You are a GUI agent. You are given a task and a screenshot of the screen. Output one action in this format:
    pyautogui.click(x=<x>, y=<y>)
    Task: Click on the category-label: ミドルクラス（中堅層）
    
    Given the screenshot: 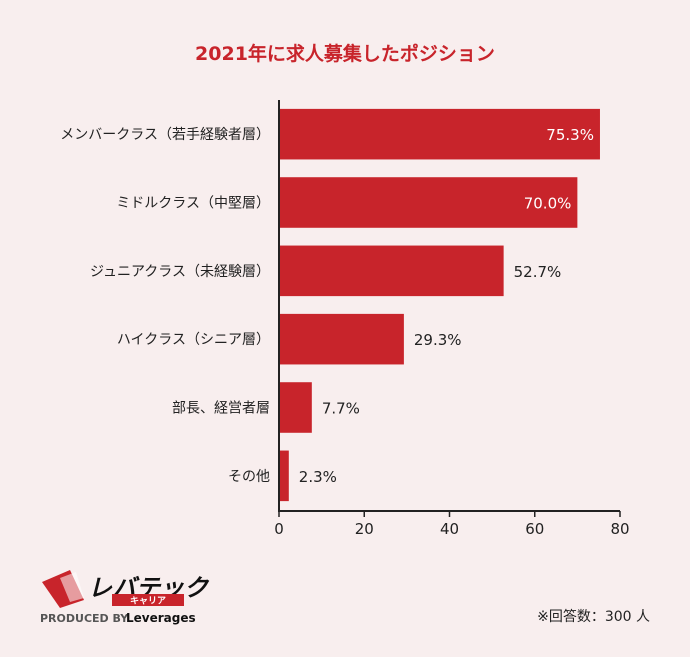 What is the action you would take?
    pyautogui.click(x=193, y=204)
    